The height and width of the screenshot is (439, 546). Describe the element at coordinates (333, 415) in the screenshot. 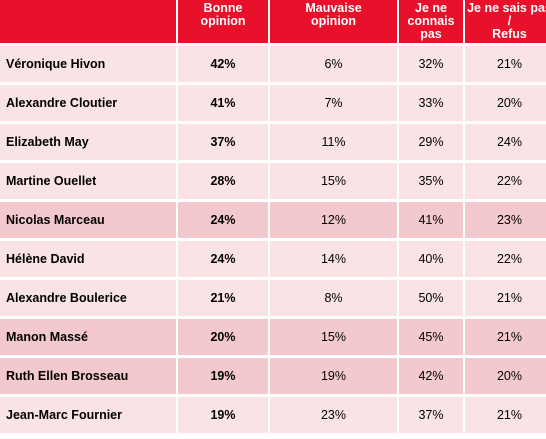

I see `mauvaise-opinion-cell: 23%` at that location.